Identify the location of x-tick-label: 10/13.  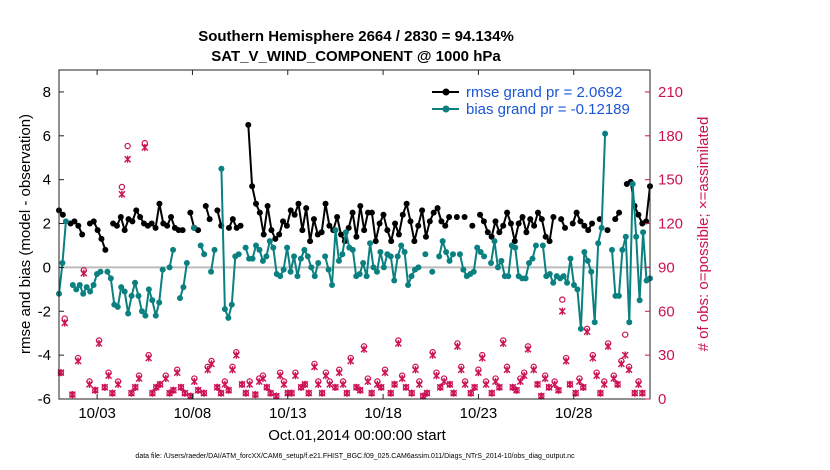
(288, 413).